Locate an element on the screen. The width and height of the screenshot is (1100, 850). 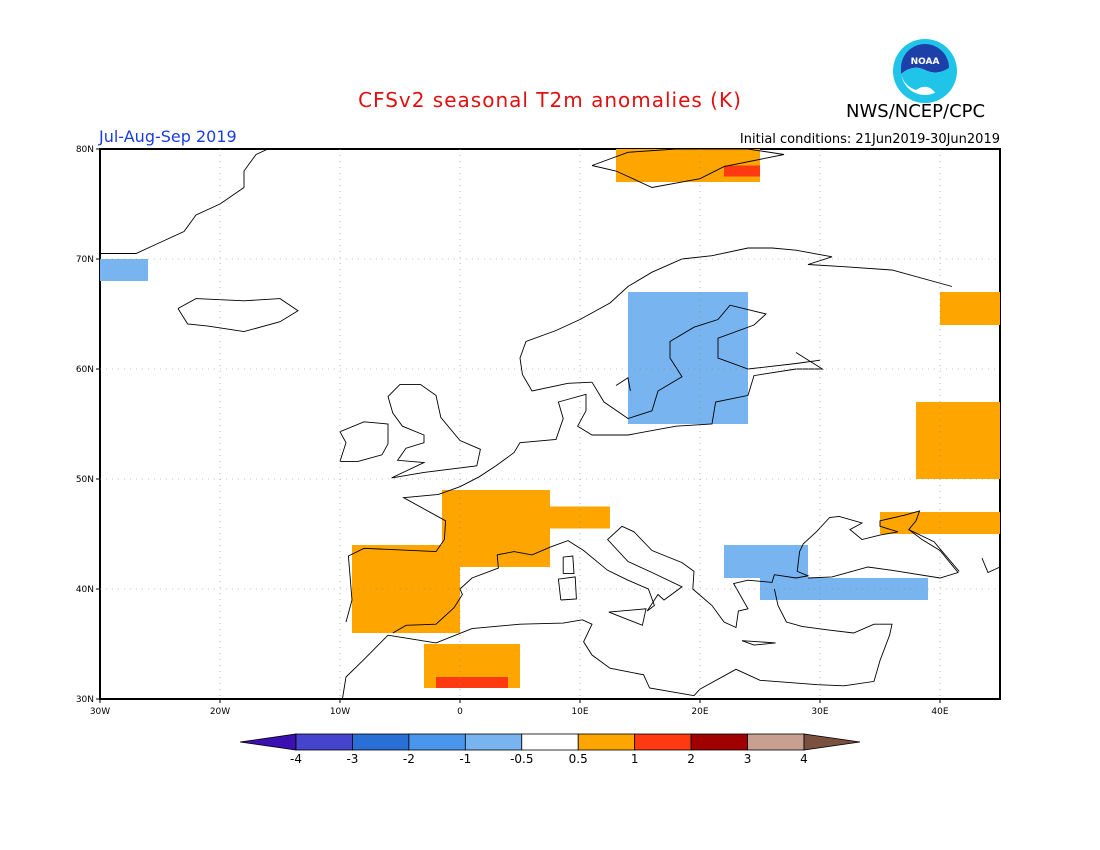
crete-coast is located at coordinates (758, 643).